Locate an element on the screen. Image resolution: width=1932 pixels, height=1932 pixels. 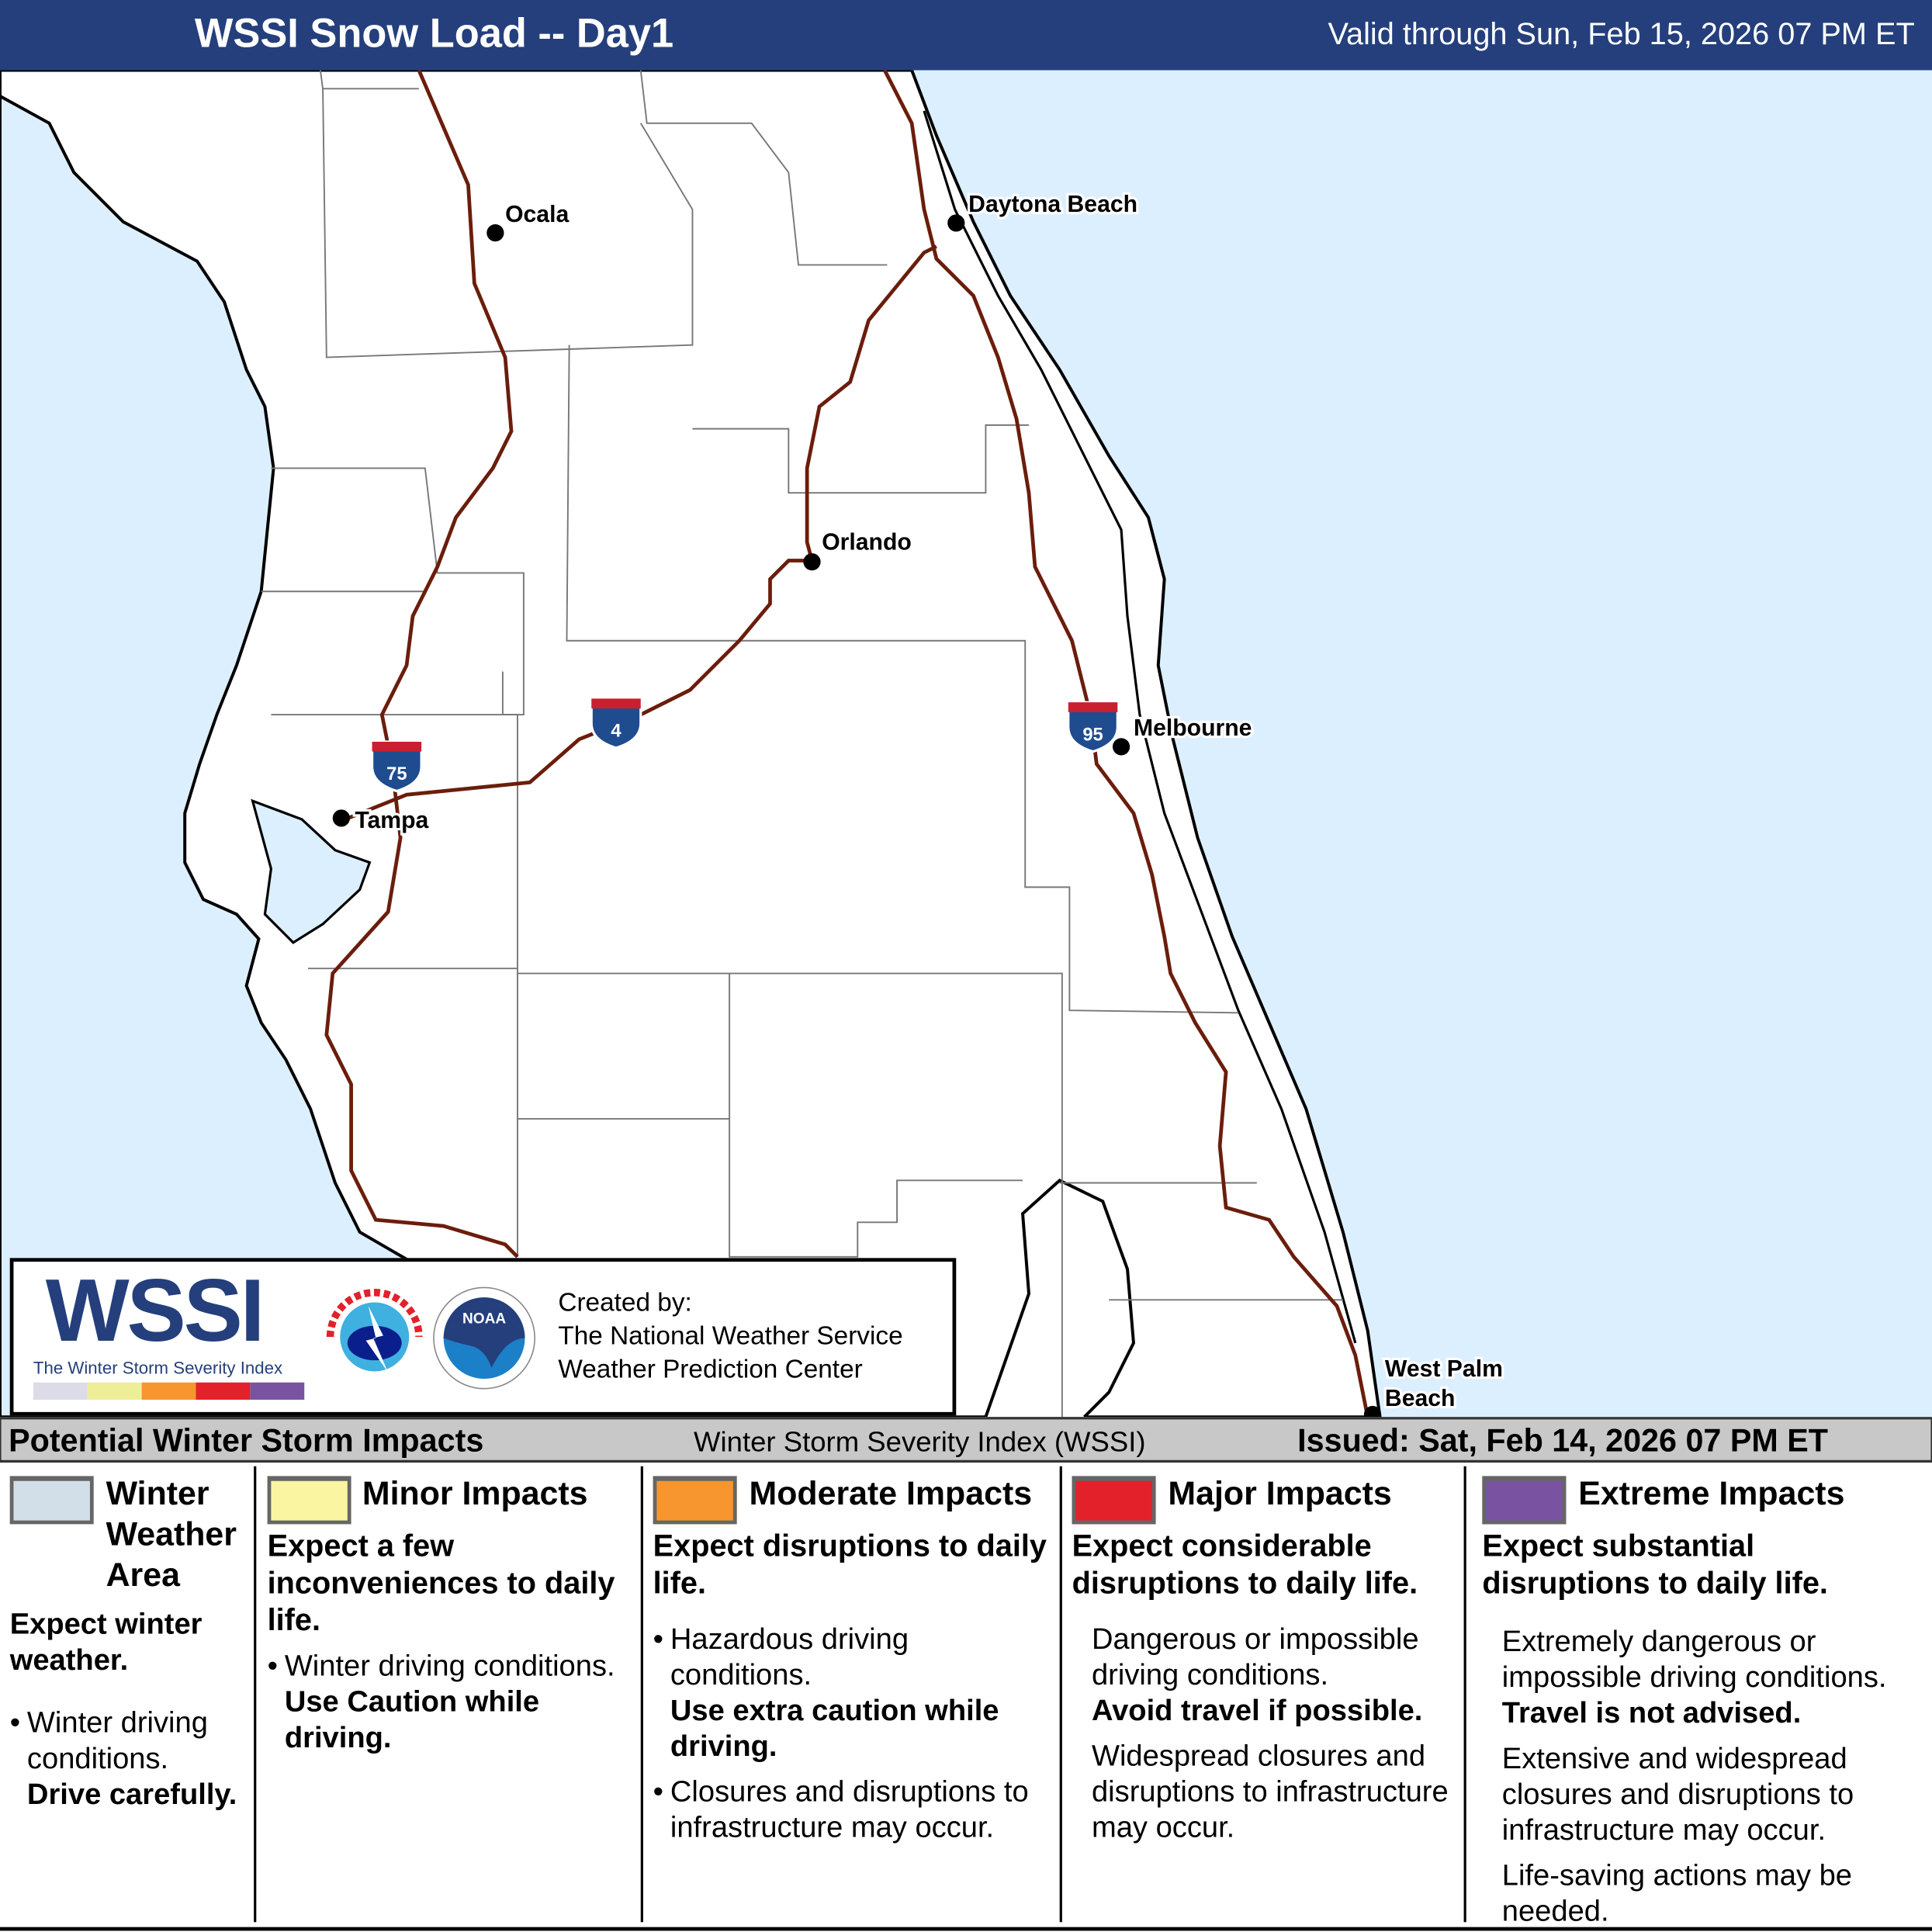
legend-title: Moderate Impacts is located at coordinates (891, 1493).